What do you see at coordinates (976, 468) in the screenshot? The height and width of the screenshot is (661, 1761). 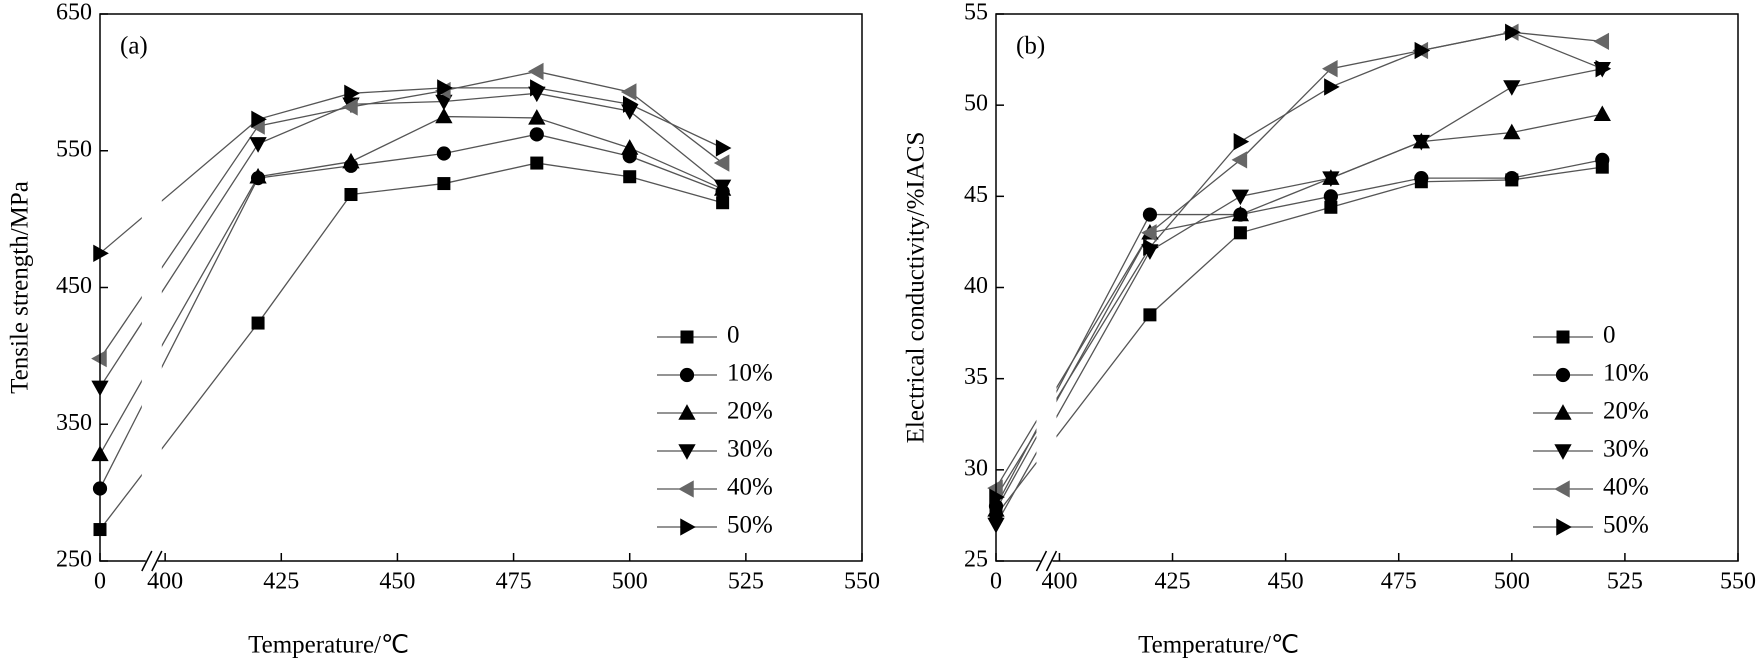 I see `y-tick-label: 30` at bounding box center [976, 468].